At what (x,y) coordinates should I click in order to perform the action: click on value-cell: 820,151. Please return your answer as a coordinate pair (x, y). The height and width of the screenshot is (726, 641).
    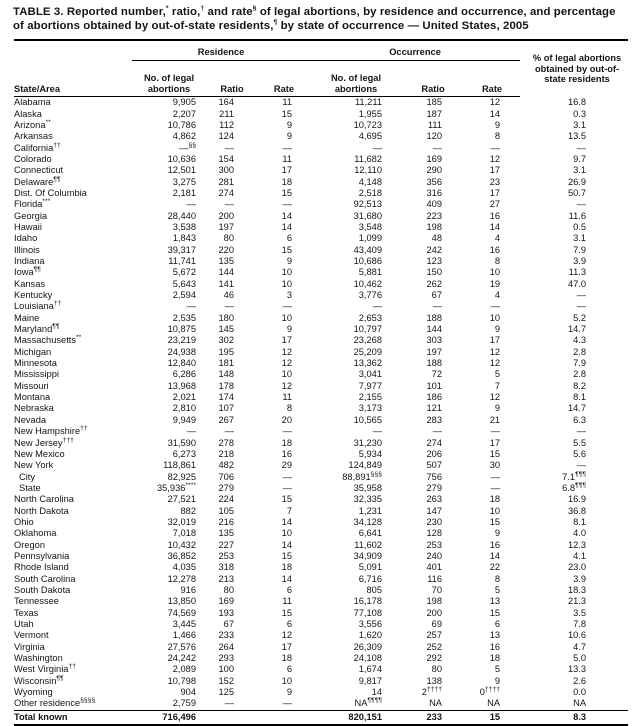
    Looking at the image, I should click on (356, 717).